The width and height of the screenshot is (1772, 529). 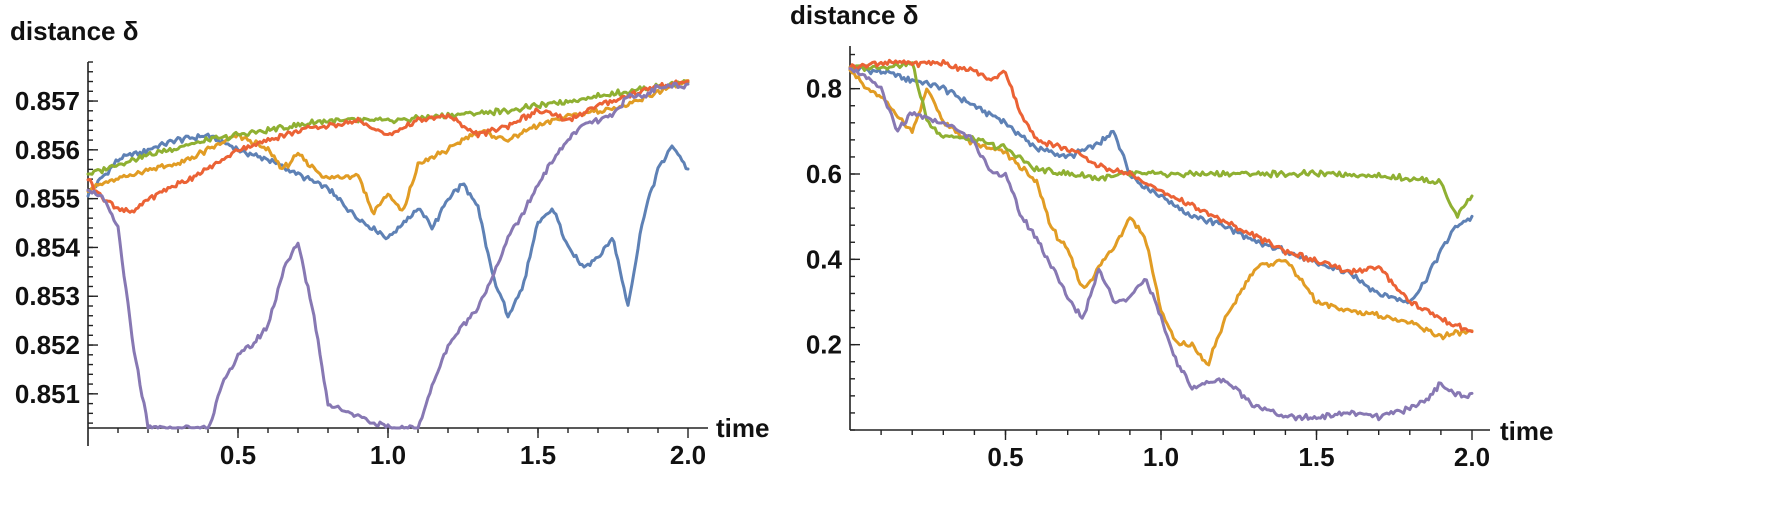 What do you see at coordinates (48, 247) in the screenshot?
I see `left-y-tick-label: 0.854` at bounding box center [48, 247].